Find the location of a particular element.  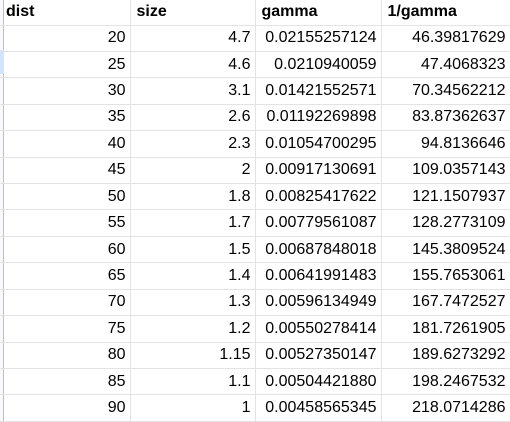

cell-dist: 35 is located at coordinates (65, 118).